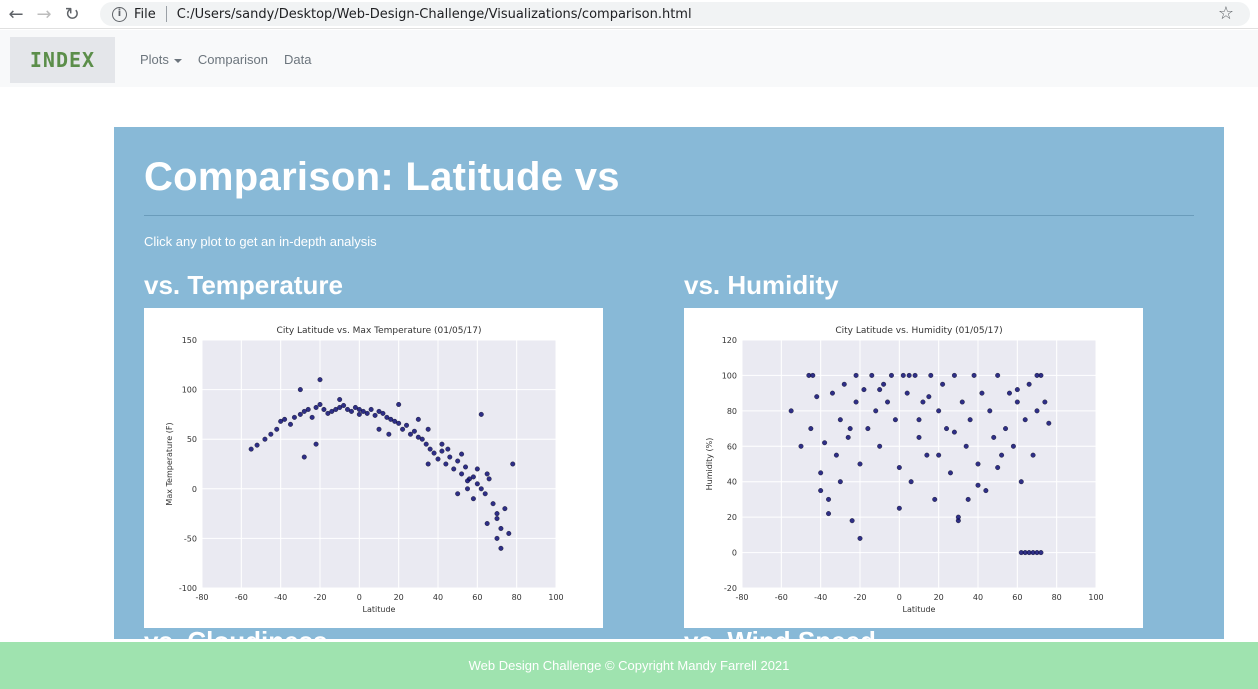 Image resolution: width=1258 pixels, height=689 pixels. What do you see at coordinates (44, 14) in the screenshot?
I see `forward-icon: →` at bounding box center [44, 14].